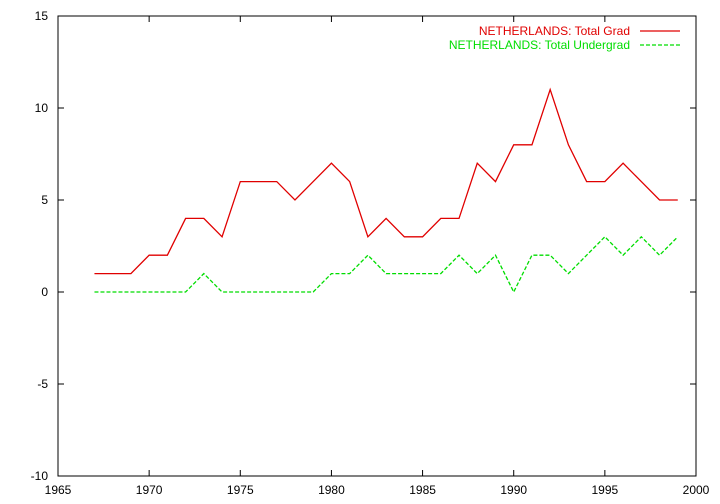 Image resolution: width=720 pixels, height=504 pixels. I want to click on series-line-total-undergrad, so click(386, 264).